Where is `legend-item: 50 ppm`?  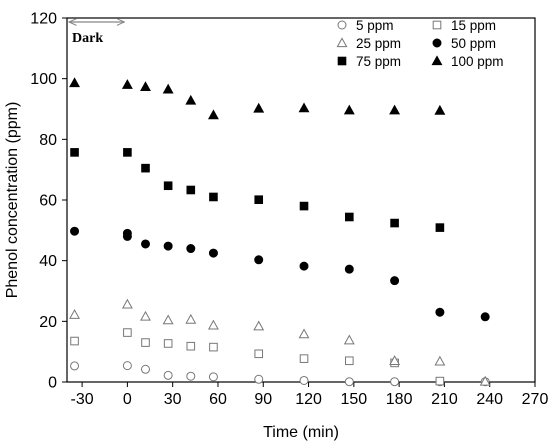
legend-item: 50 ppm is located at coordinates (464, 43).